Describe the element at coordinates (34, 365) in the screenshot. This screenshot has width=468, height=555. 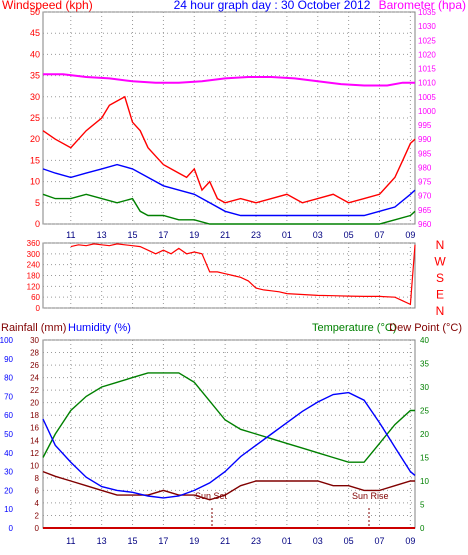
I see `rainfall-tick-label: 26` at that location.